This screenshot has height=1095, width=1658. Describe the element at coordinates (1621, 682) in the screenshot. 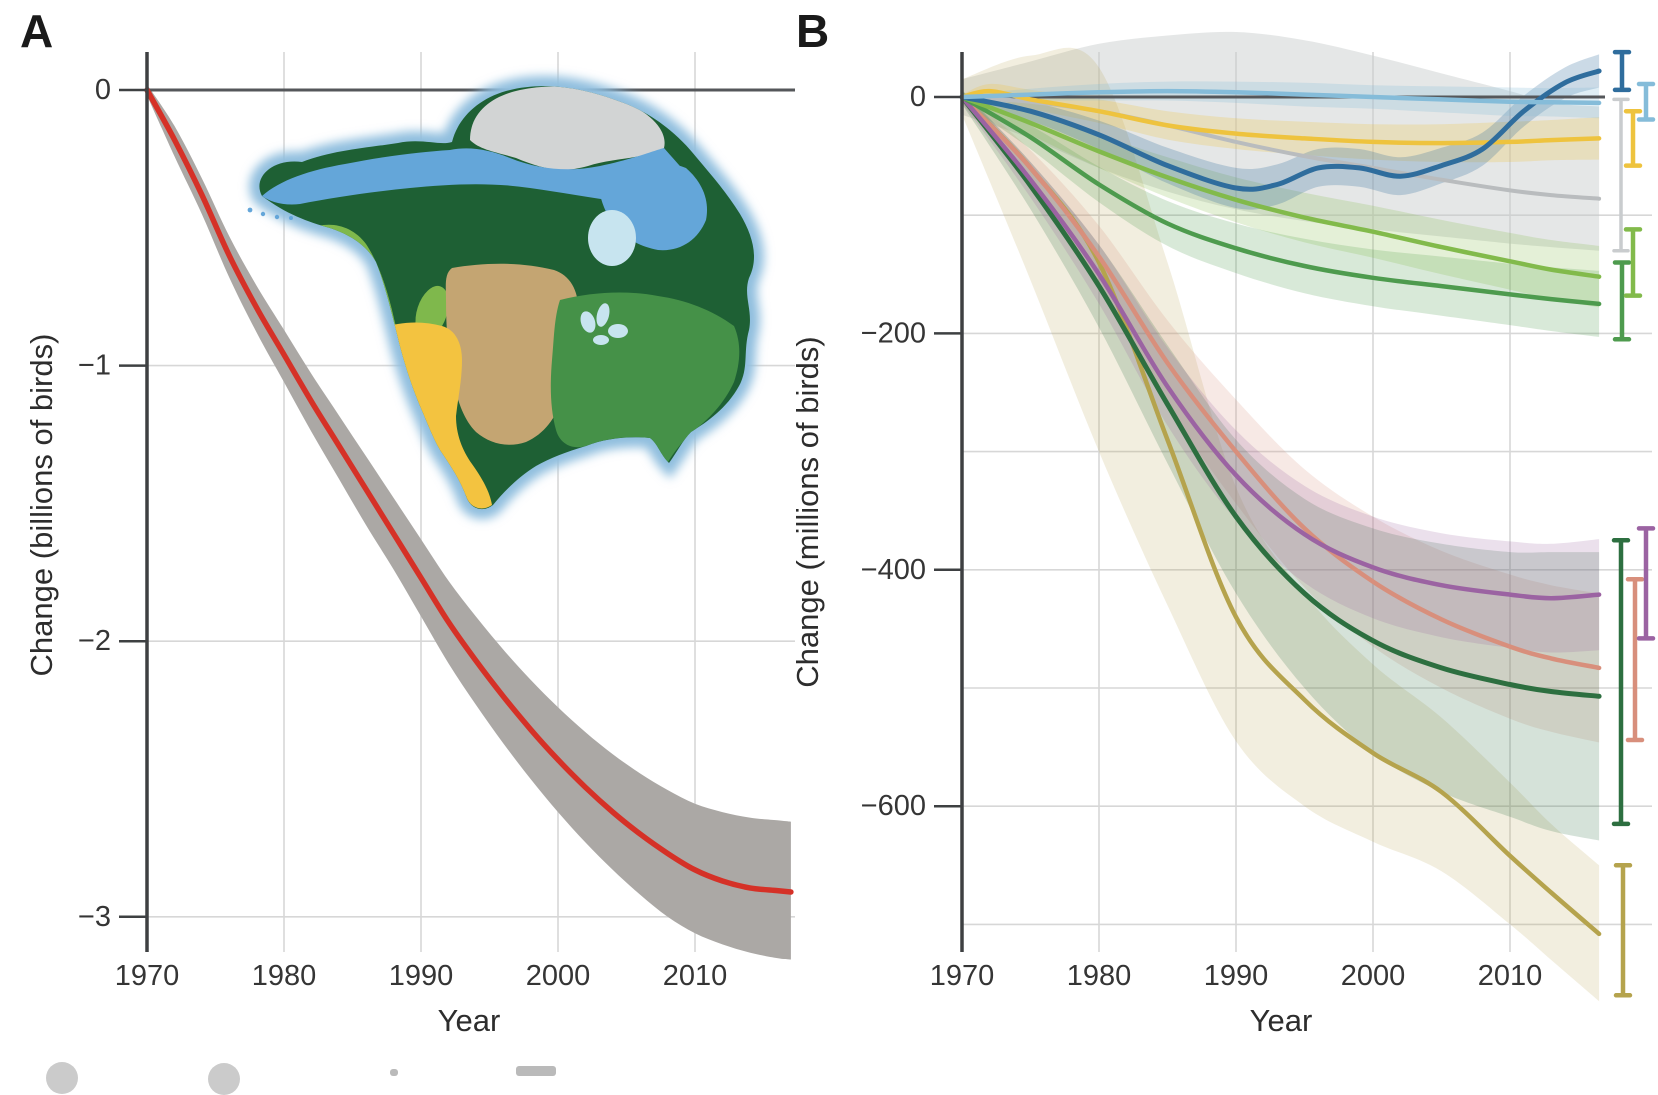

I see `error-bar-dark-green` at that location.